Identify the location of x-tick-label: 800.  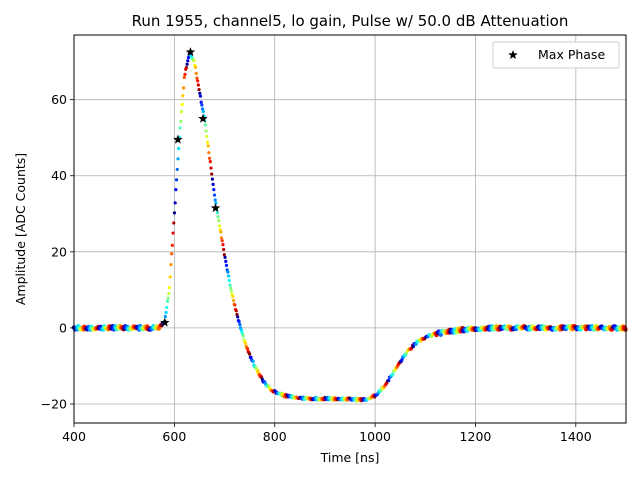
(275, 436).